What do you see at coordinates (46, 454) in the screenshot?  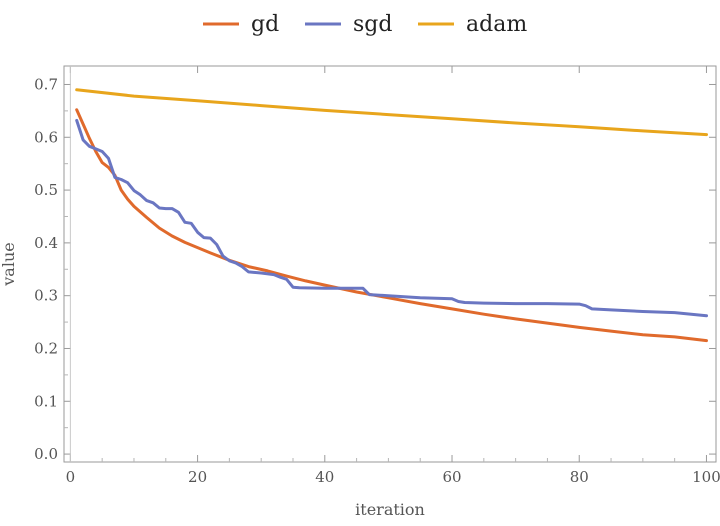 I see `y-tick-label: 0.0` at bounding box center [46, 454].